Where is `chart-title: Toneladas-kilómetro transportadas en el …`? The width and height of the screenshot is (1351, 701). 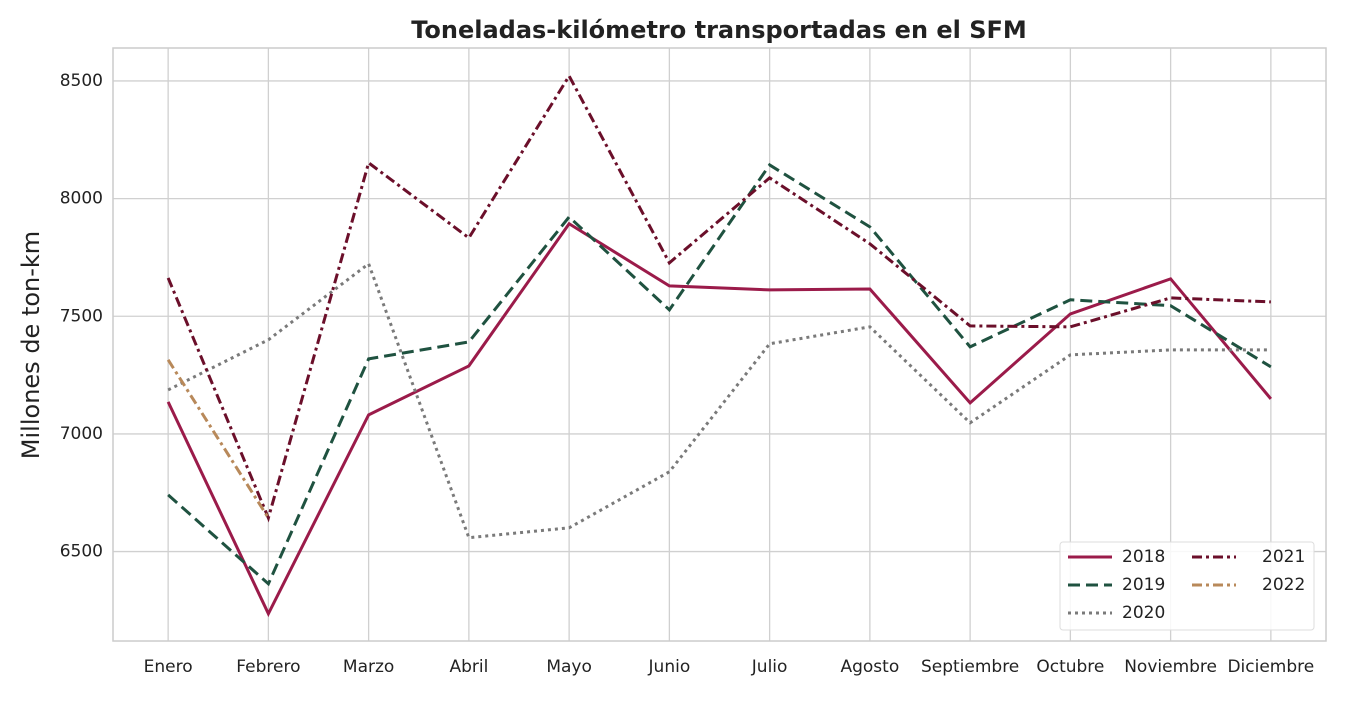
chart-title: Toneladas-kilómetro transportadas en el … is located at coordinates (719, 30).